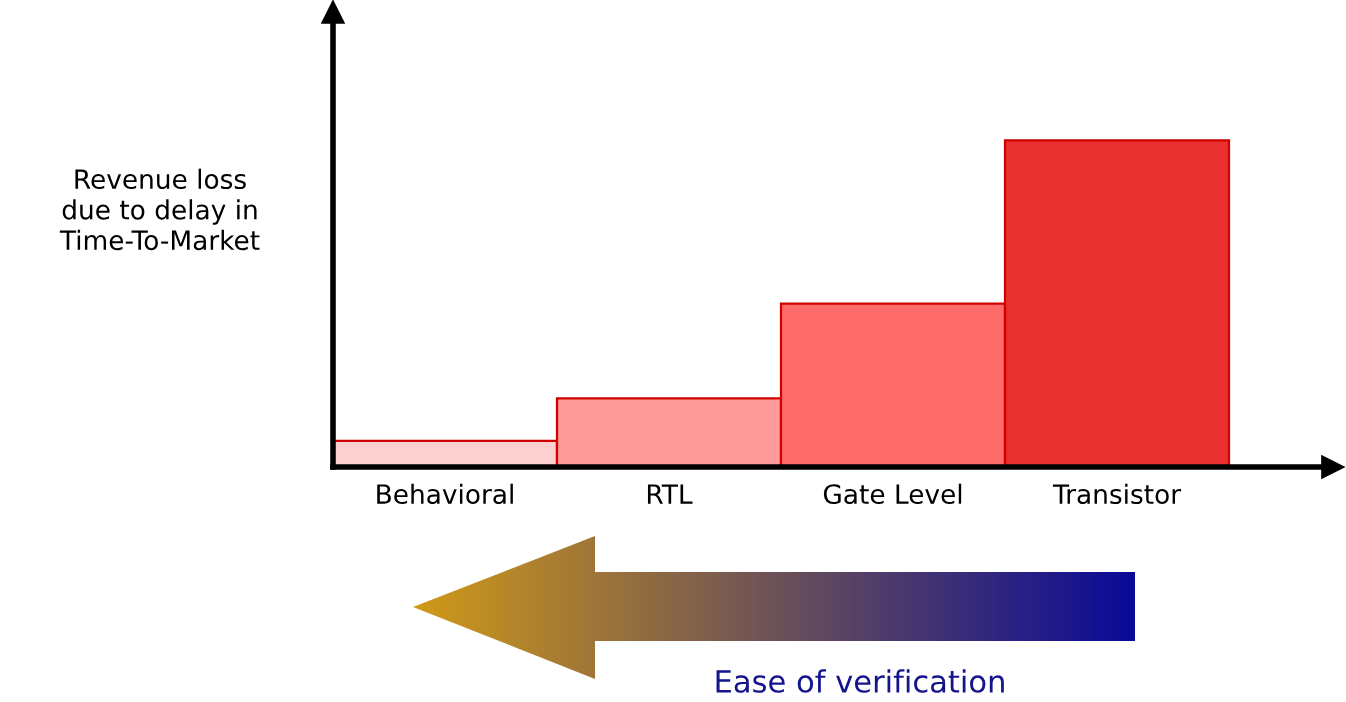 Image resolution: width=1346 pixels, height=702 pixels. Describe the element at coordinates (860, 681) in the screenshot. I see `text: Ease of verification` at that location.